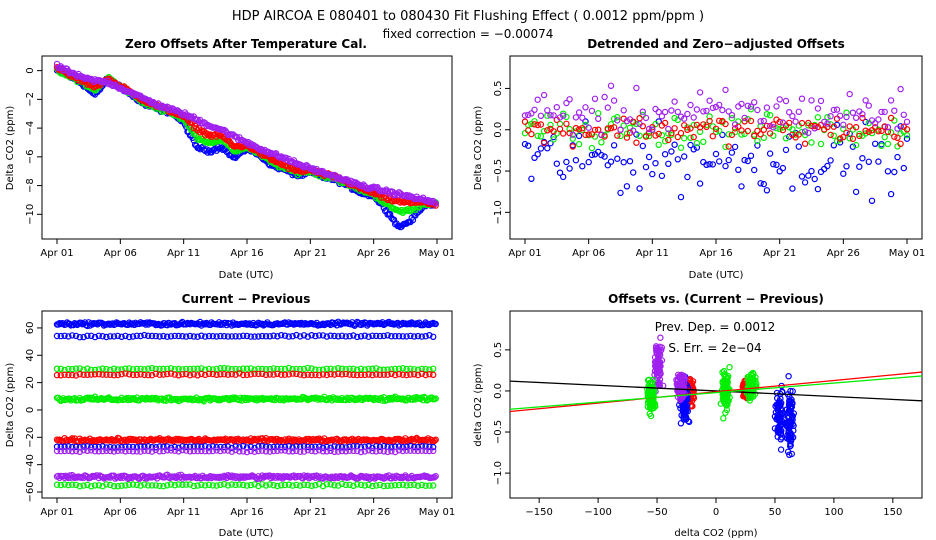  What do you see at coordinates (245, 369) in the screenshot?
I see `band-green` at bounding box center [245, 369].